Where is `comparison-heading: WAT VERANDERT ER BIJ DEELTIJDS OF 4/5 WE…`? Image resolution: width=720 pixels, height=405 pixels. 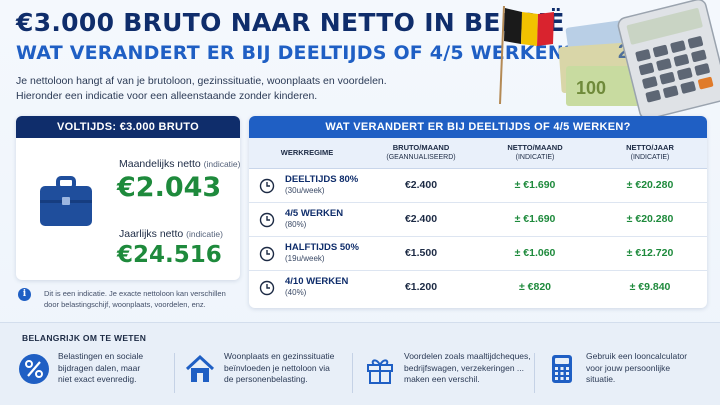 comparison-heading: WAT VERANDERT ER BIJ DEELTIJDS OF 4/5 WE… is located at coordinates (478, 127).